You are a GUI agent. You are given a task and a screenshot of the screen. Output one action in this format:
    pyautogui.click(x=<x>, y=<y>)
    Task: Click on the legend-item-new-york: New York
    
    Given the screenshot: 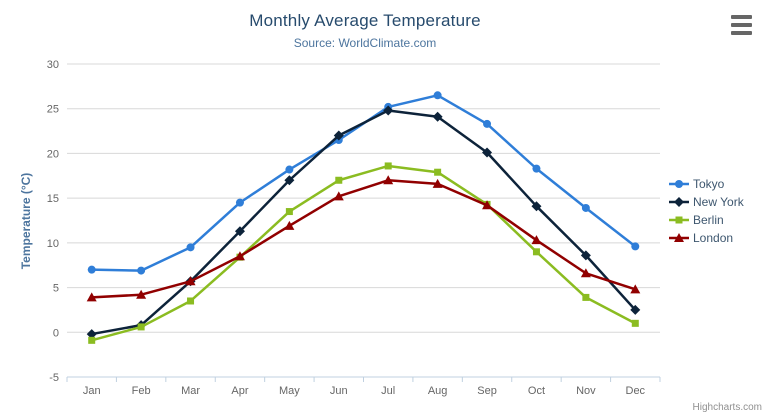 What is the action you would take?
    pyautogui.click(x=706, y=202)
    